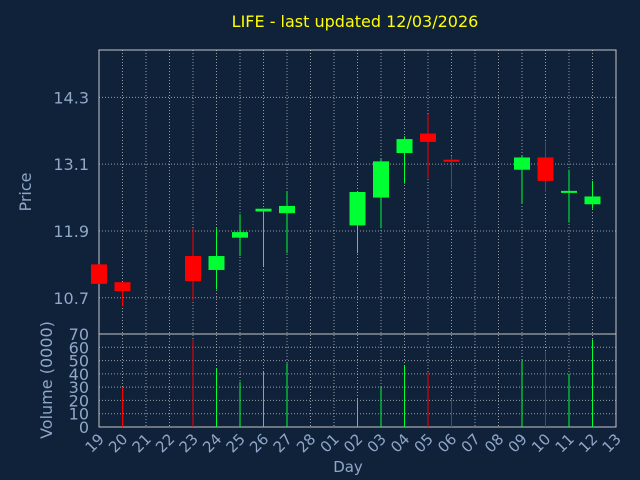 The width and height of the screenshot is (640, 480). Describe the element at coordinates (306, 443) in the screenshot. I see `x-tick-label: 28` at that location.